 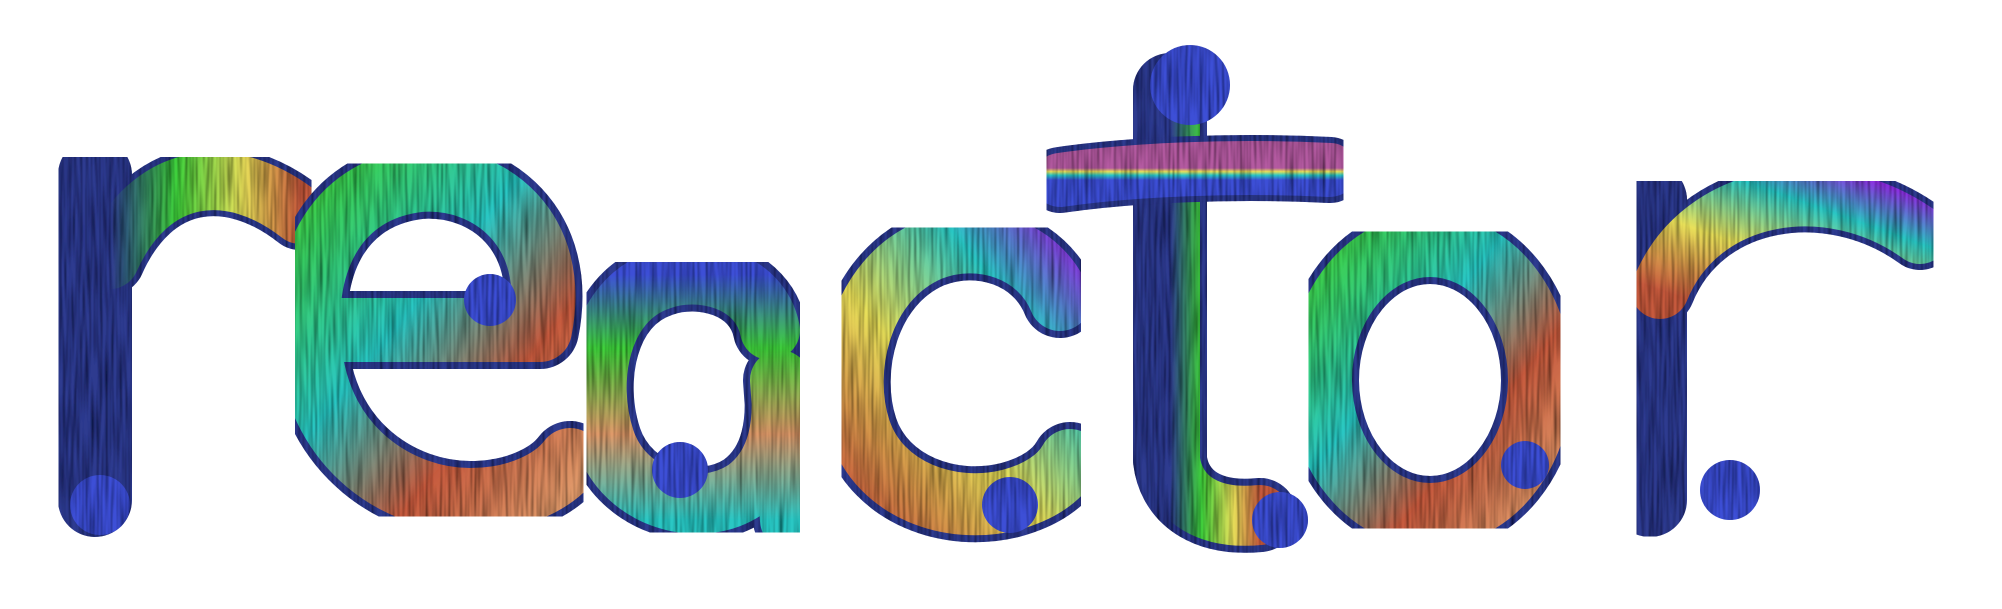 What do you see at coordinates (439, 339) in the screenshot?
I see `letter-e` at bounding box center [439, 339].